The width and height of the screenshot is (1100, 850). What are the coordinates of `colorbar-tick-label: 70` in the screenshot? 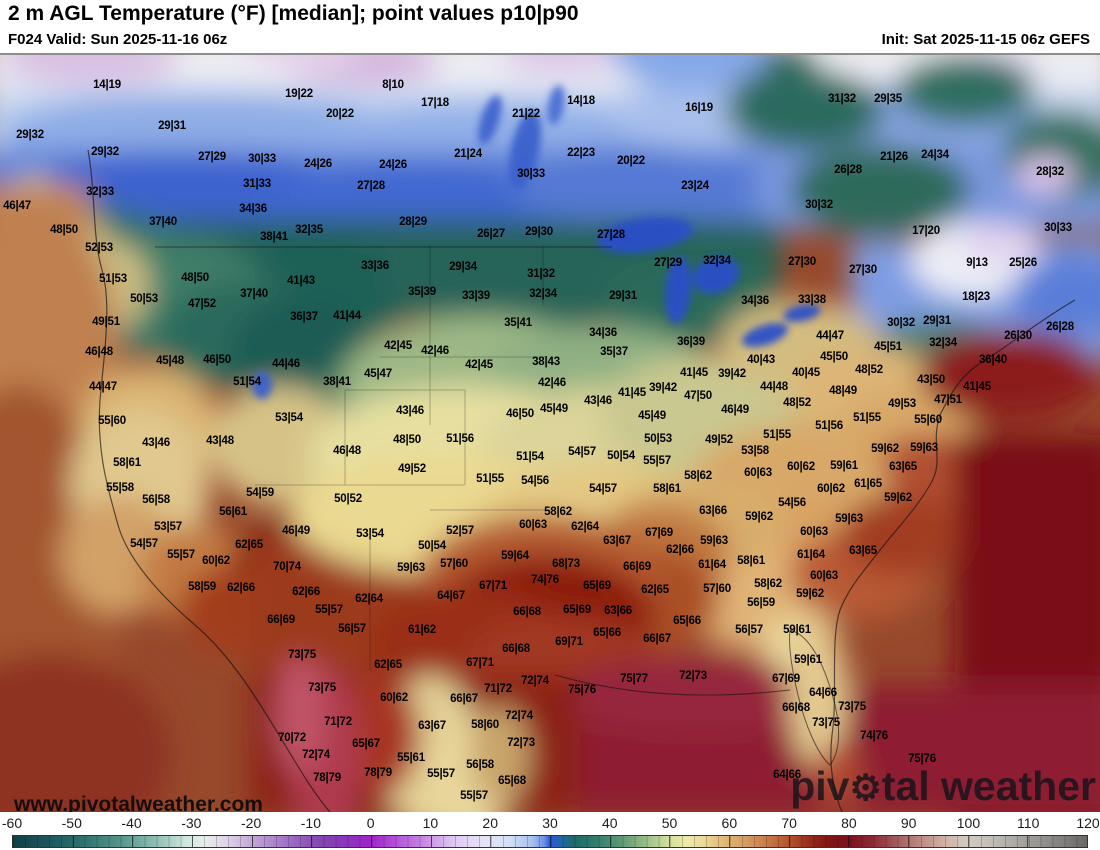 It's located at (789, 823).